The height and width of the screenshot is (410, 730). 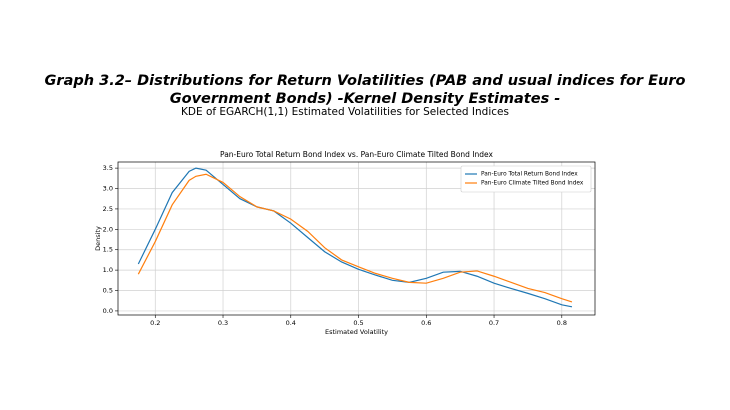 What do you see at coordinates (562, 323) in the screenshot?
I see `x-tick-label: 0.8` at bounding box center [562, 323].